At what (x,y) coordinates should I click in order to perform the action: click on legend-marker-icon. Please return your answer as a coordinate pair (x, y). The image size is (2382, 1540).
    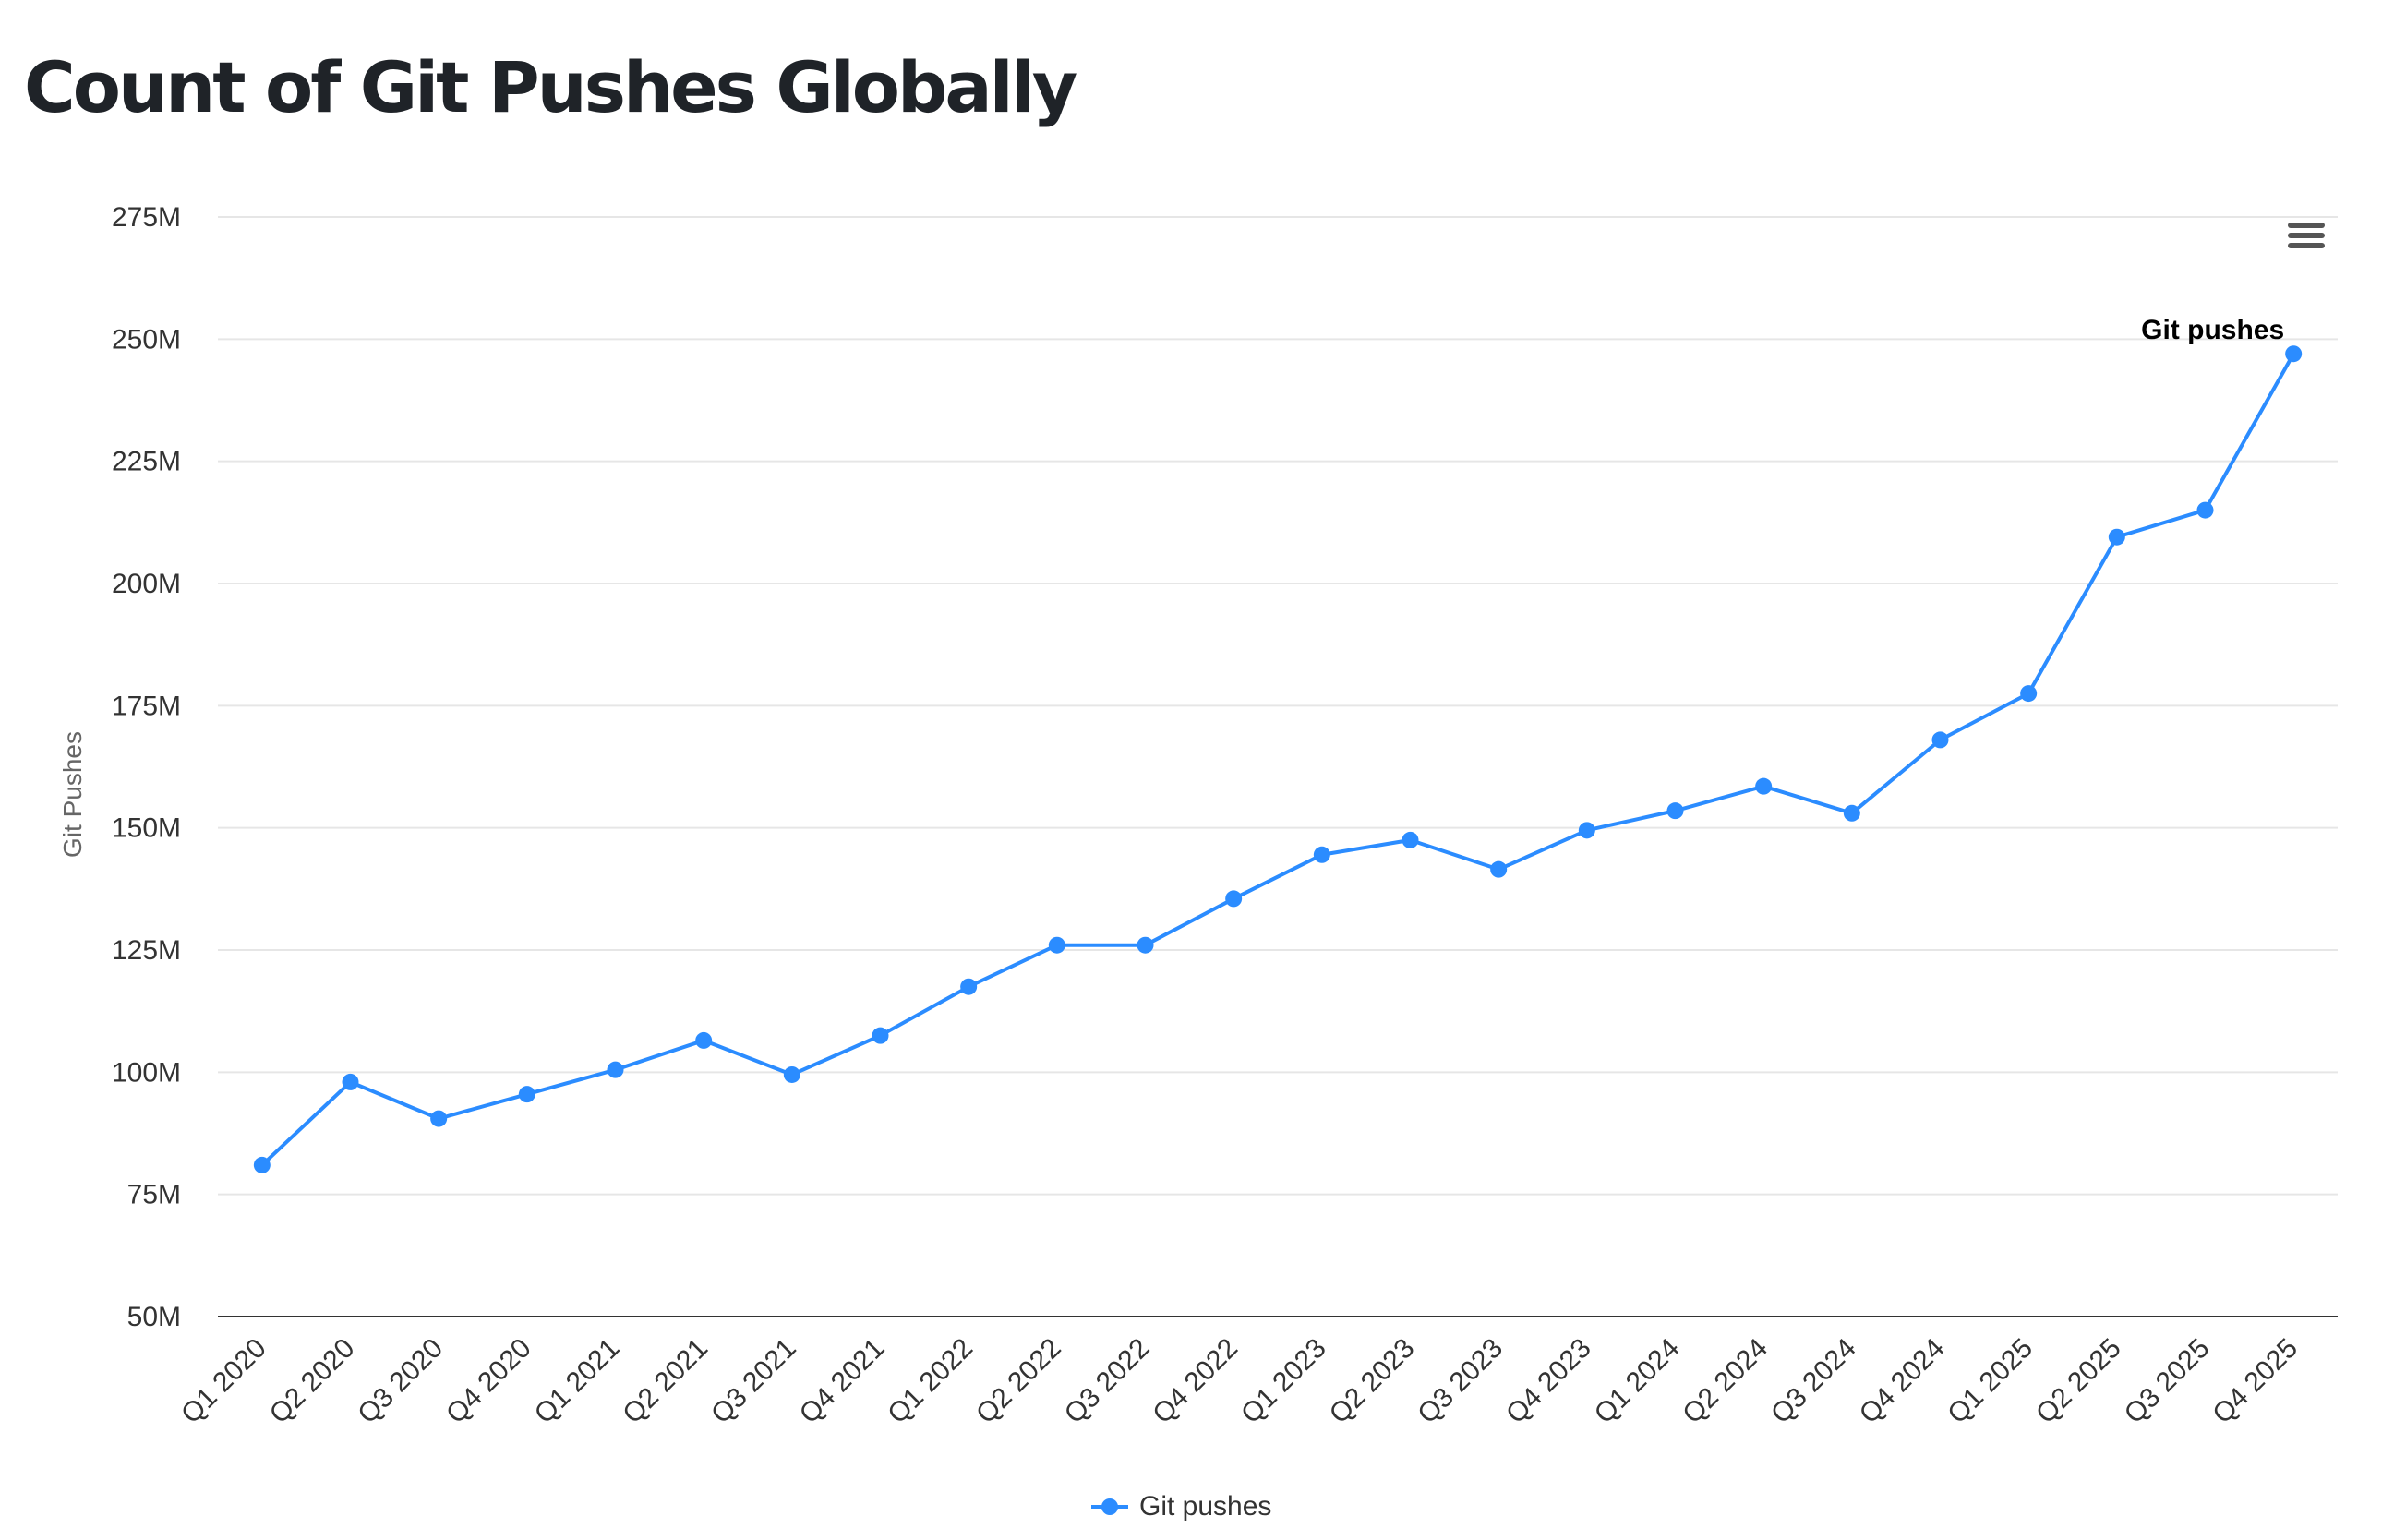
    Looking at the image, I should click on (1109, 1507).